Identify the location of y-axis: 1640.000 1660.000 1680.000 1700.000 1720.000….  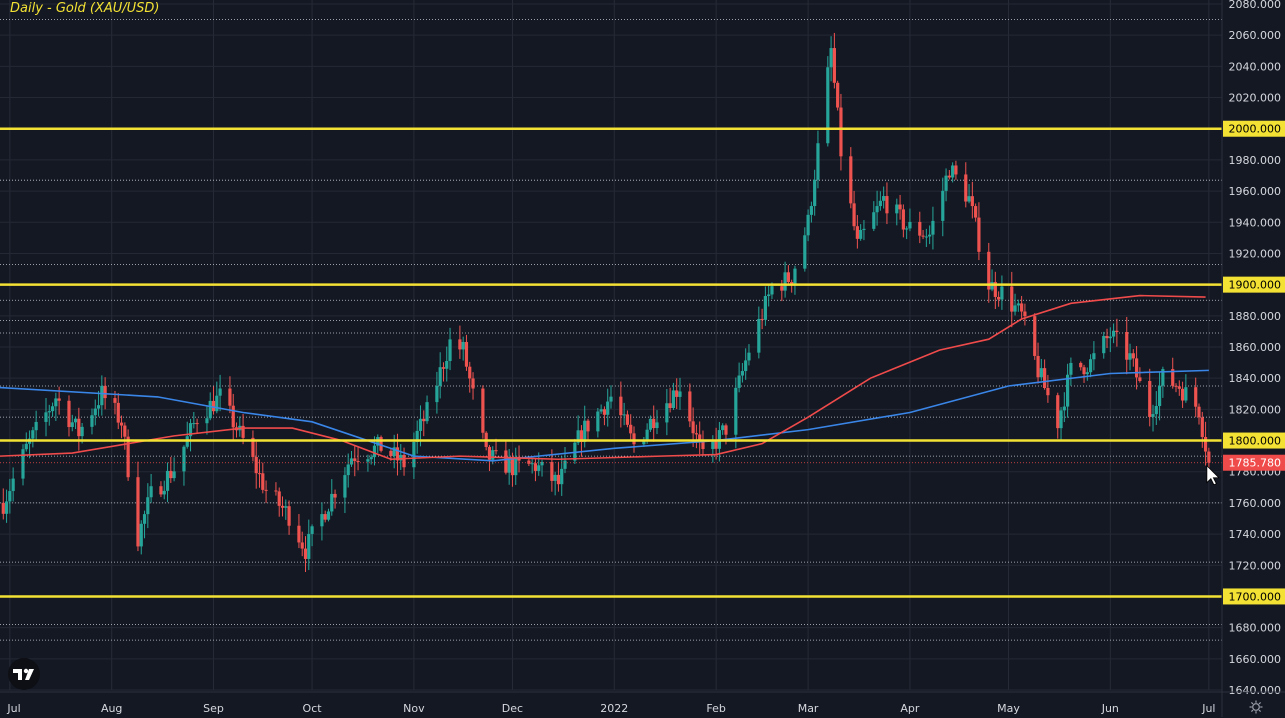
(1253, 358).